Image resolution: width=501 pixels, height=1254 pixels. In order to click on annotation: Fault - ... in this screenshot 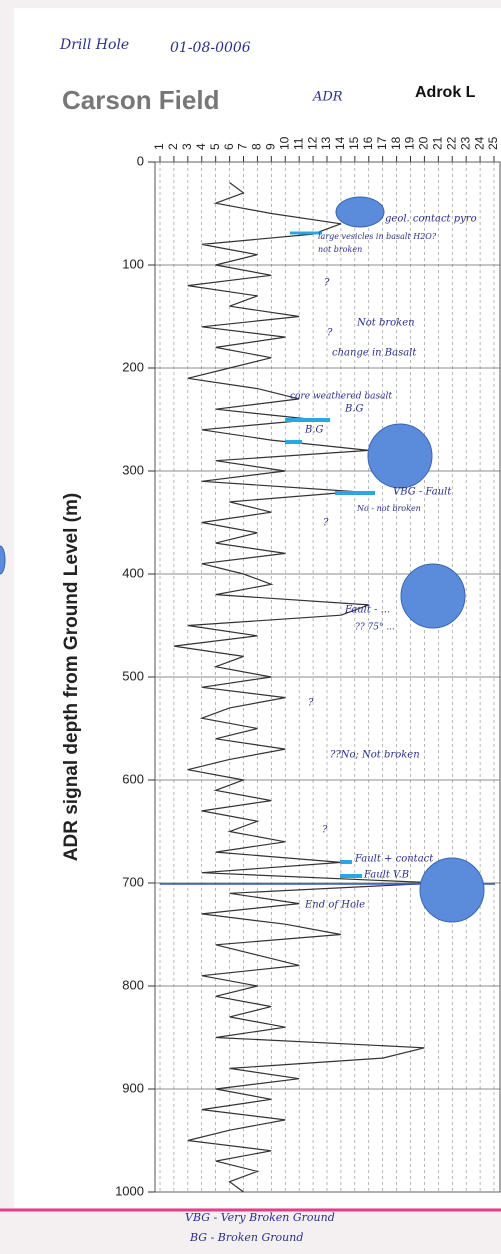, I will do `click(367, 610)`.